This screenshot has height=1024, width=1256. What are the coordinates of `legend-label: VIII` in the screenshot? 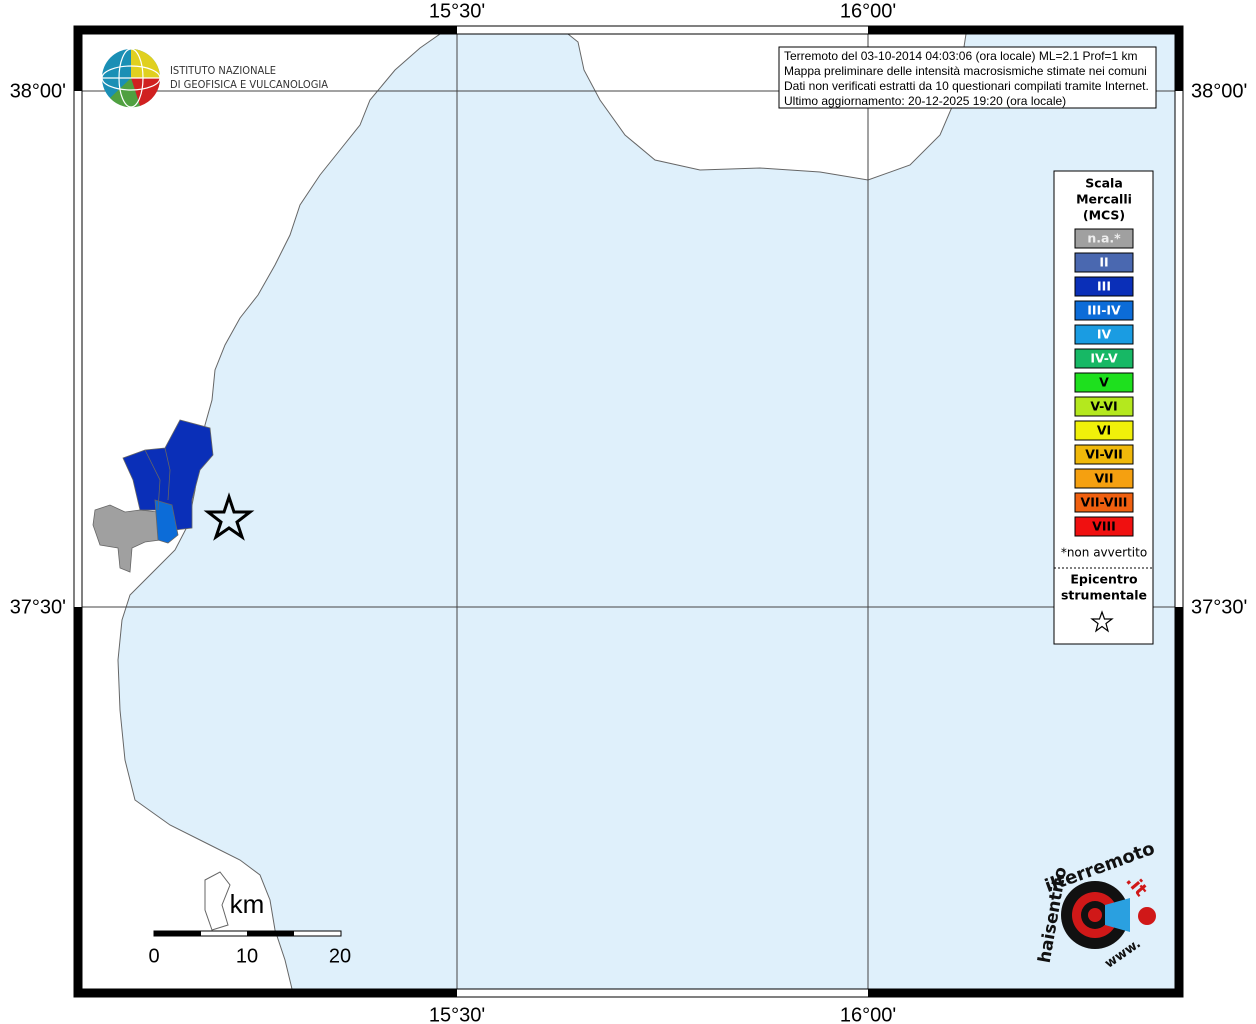 It's located at (1104, 526).